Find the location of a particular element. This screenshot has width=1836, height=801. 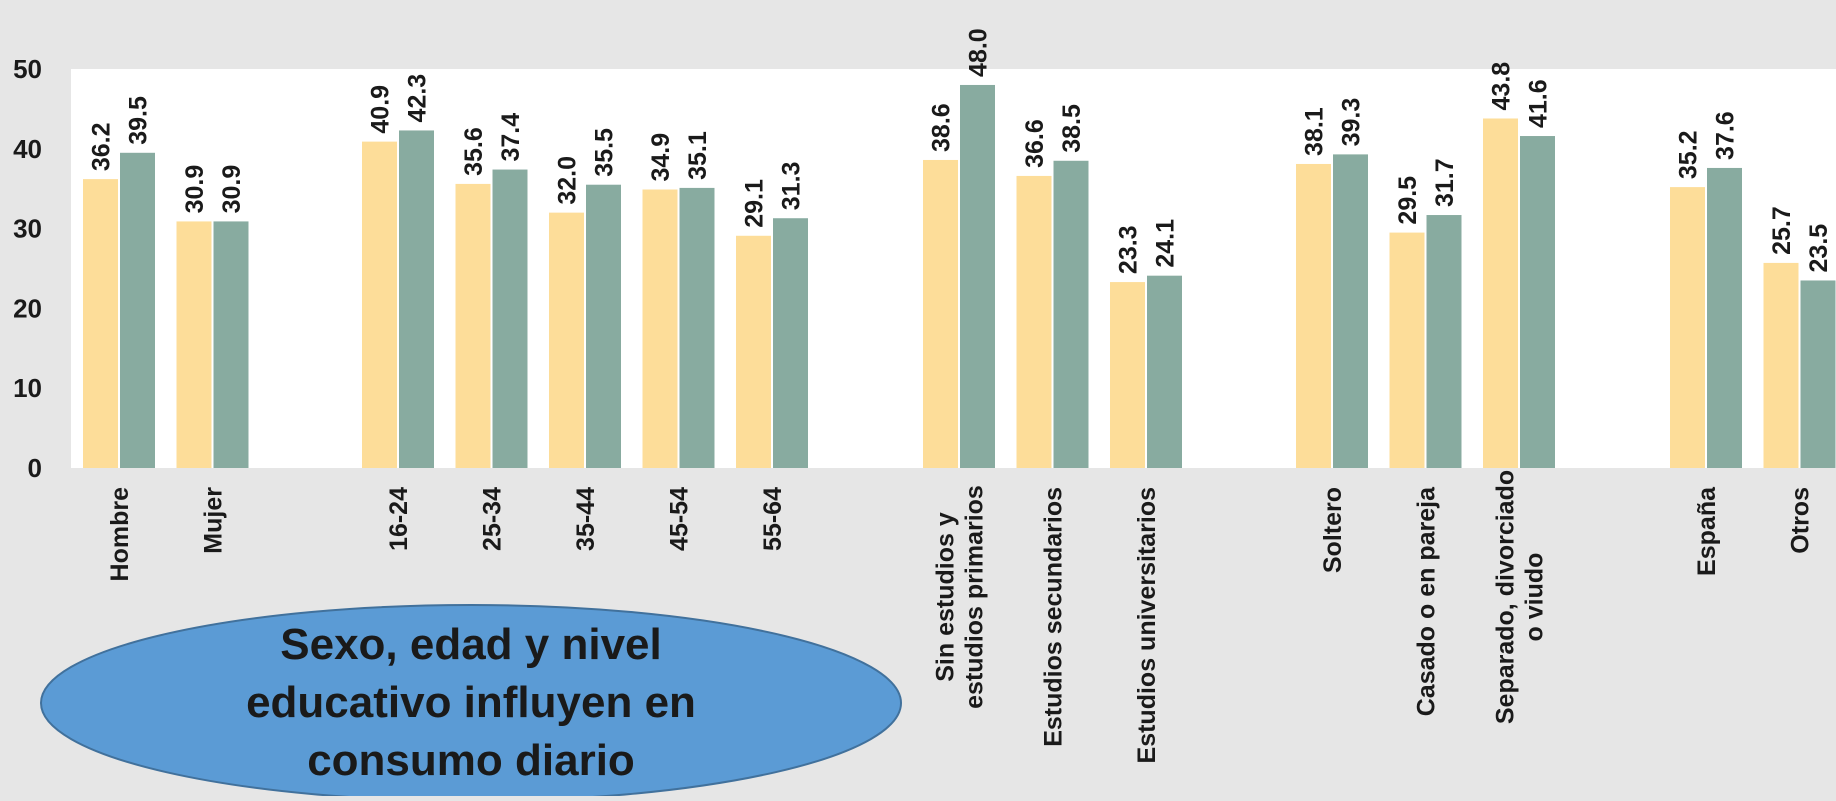

data-label: 42.3 is located at coordinates (418, 98).